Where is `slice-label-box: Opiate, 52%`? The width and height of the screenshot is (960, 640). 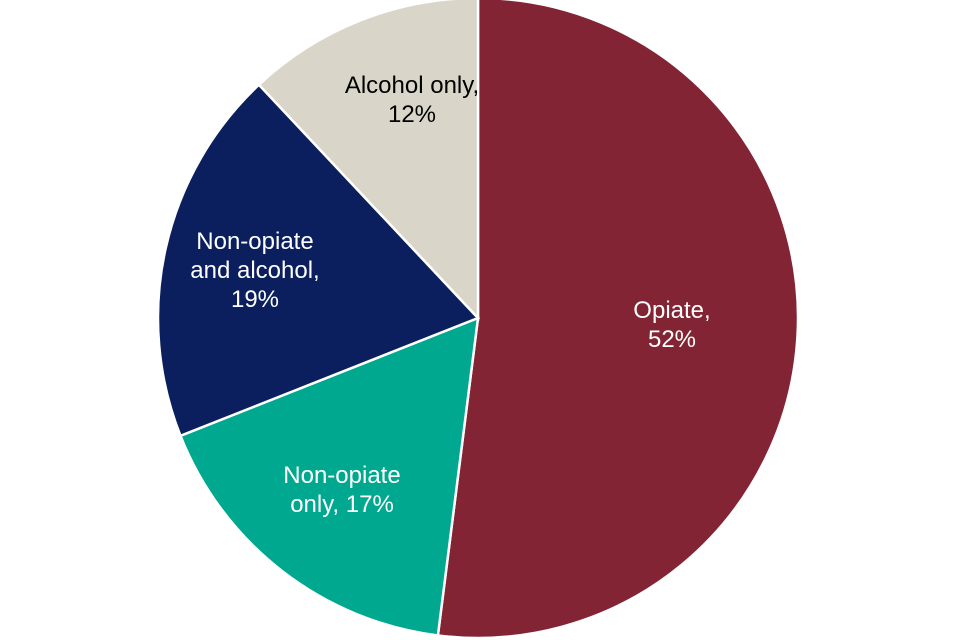 slice-label-box: Opiate, 52% is located at coordinates (672, 325).